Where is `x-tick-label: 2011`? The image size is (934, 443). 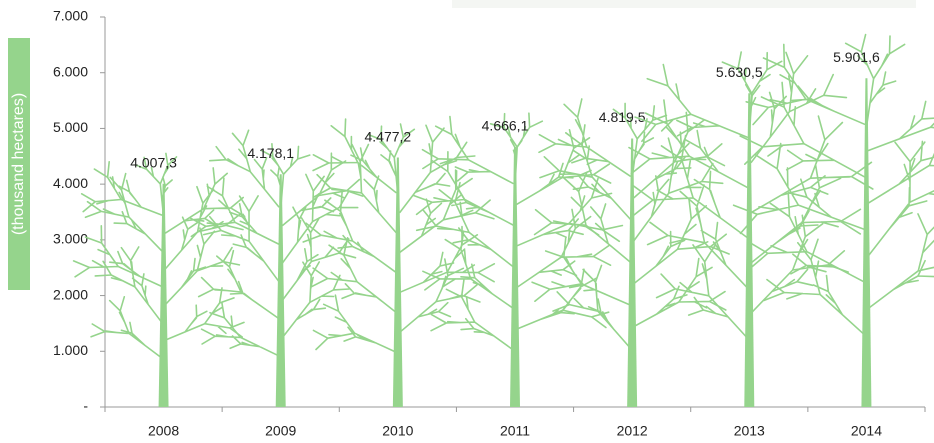 x-tick-label: 2011 is located at coordinates (515, 431).